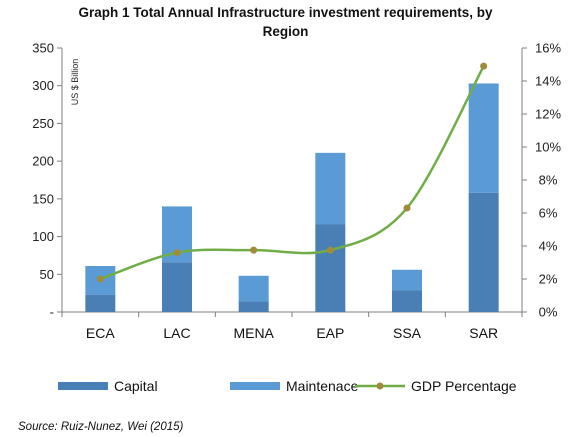 The image size is (571, 437). What do you see at coordinates (548, 279) in the screenshot?
I see `y2-tick-label: 2%` at bounding box center [548, 279].